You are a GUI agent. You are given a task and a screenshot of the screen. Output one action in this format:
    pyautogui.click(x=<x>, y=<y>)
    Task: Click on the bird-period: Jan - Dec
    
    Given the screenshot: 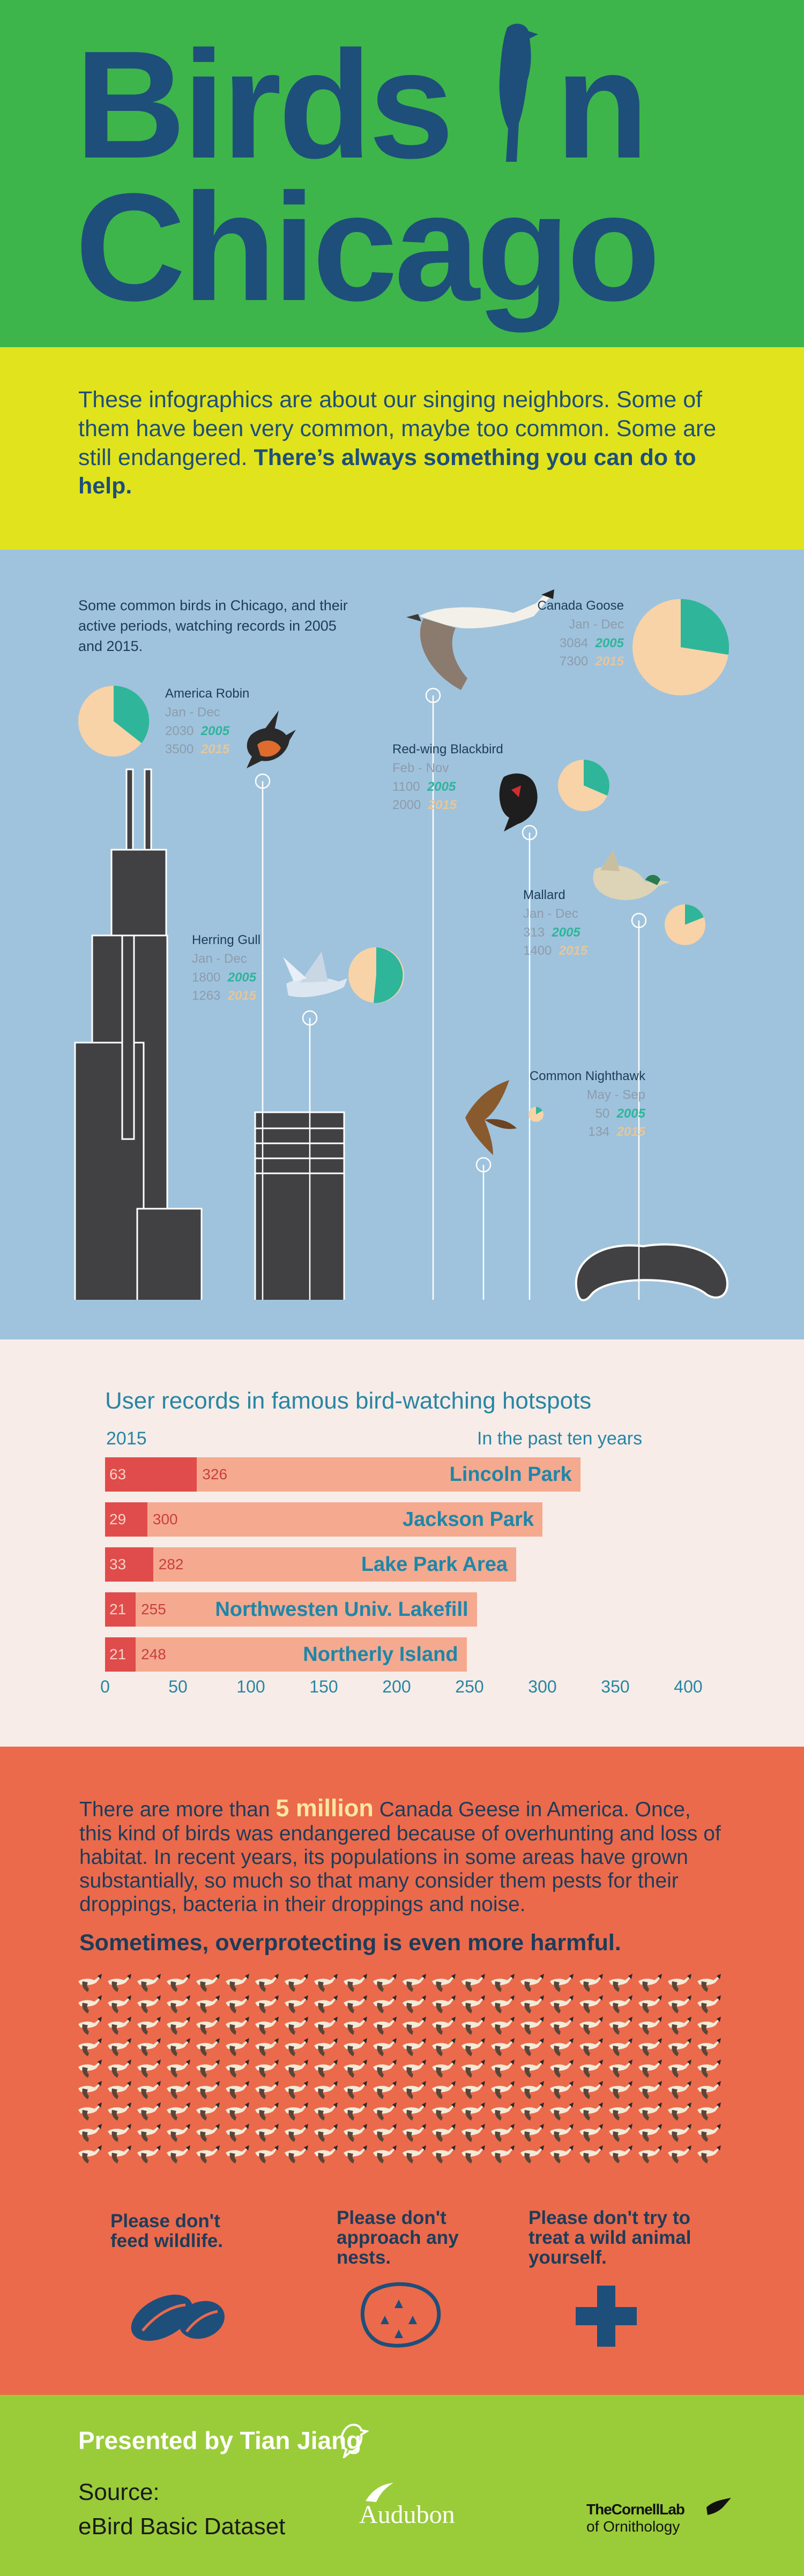 What is the action you would take?
    pyautogui.click(x=220, y=958)
    